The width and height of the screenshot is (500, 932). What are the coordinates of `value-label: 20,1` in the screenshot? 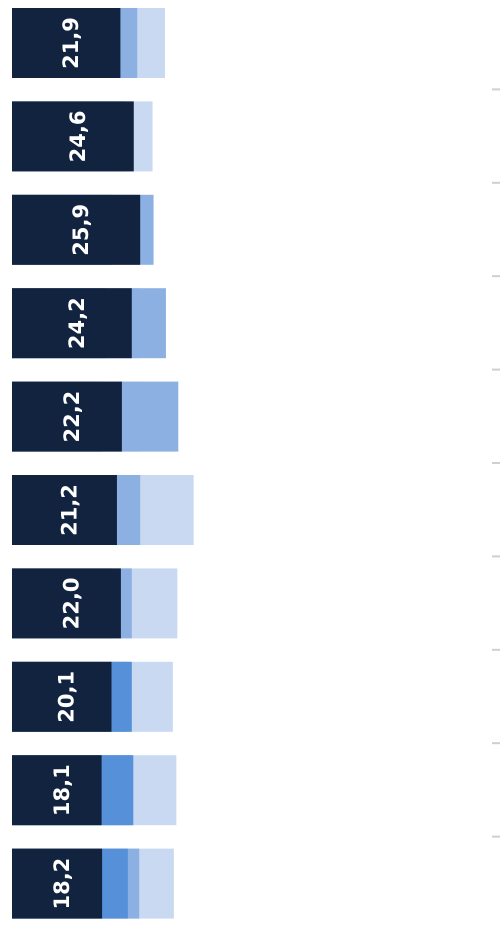 It's located at (67, 697).